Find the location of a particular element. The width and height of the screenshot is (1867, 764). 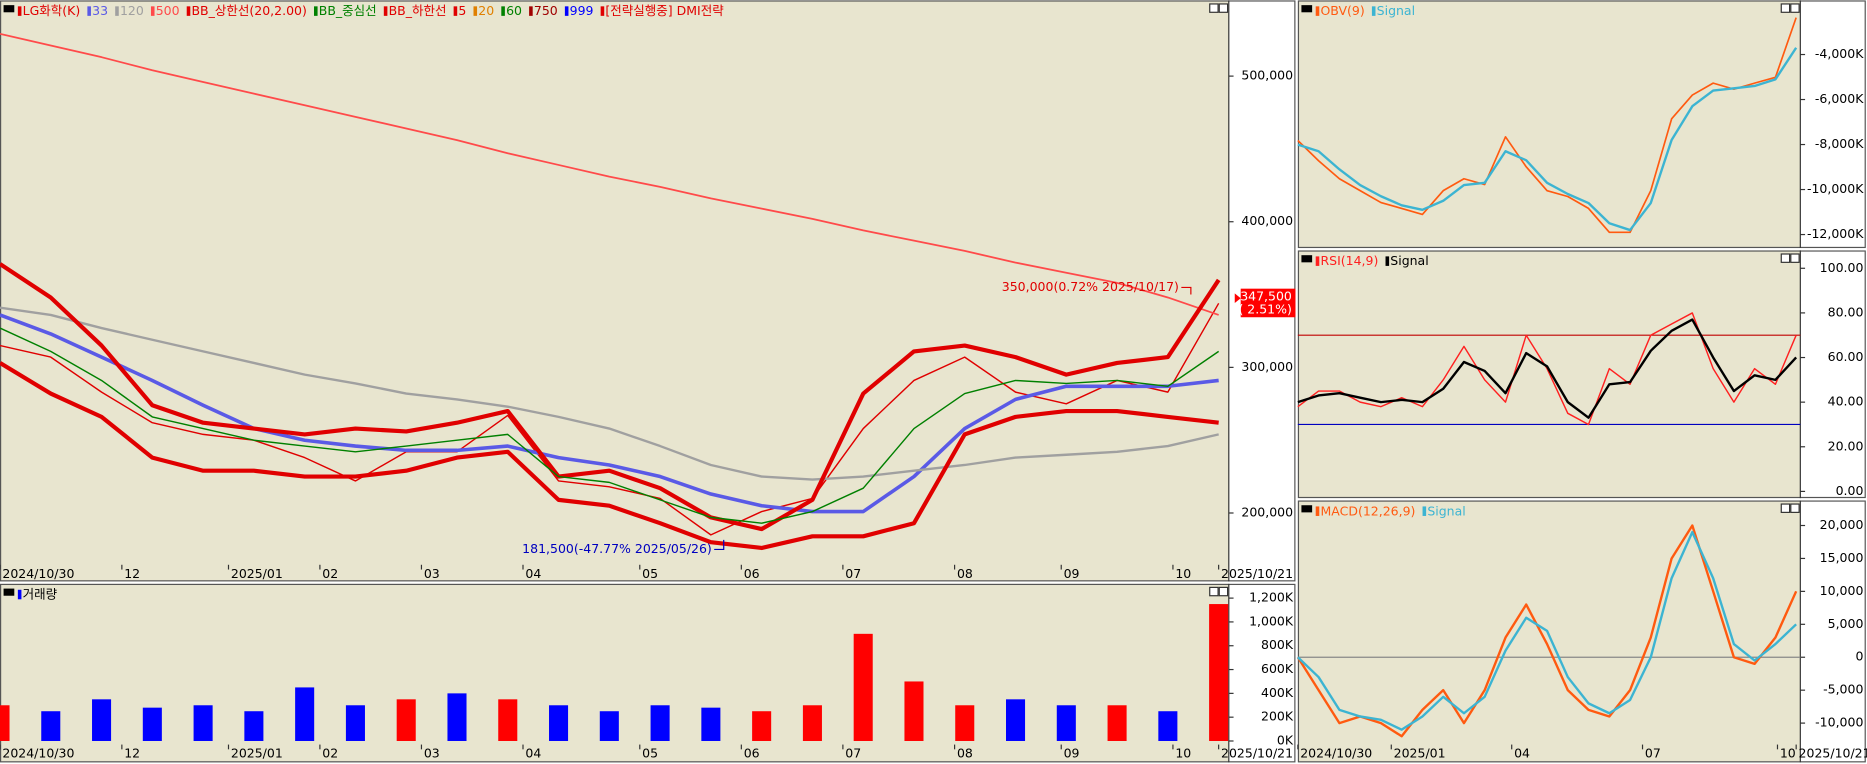

panel-icon is located at coordinates (1307, 259).